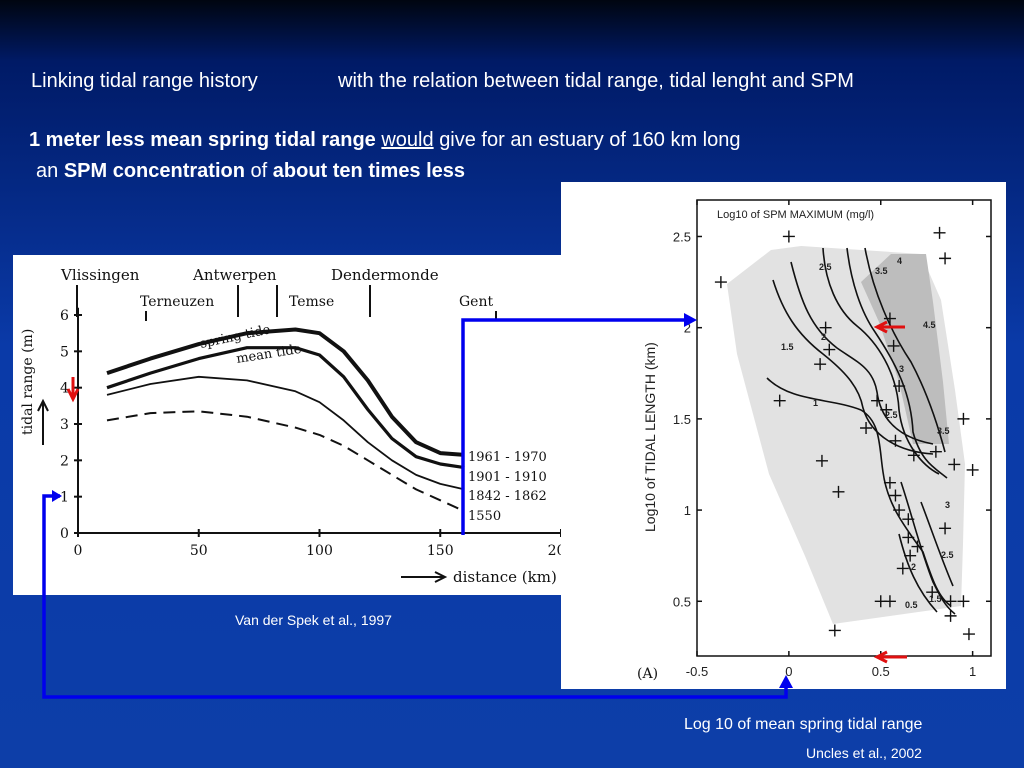 The height and width of the screenshot is (768, 1024). I want to click on place-label: Antwerpen, so click(234, 275).